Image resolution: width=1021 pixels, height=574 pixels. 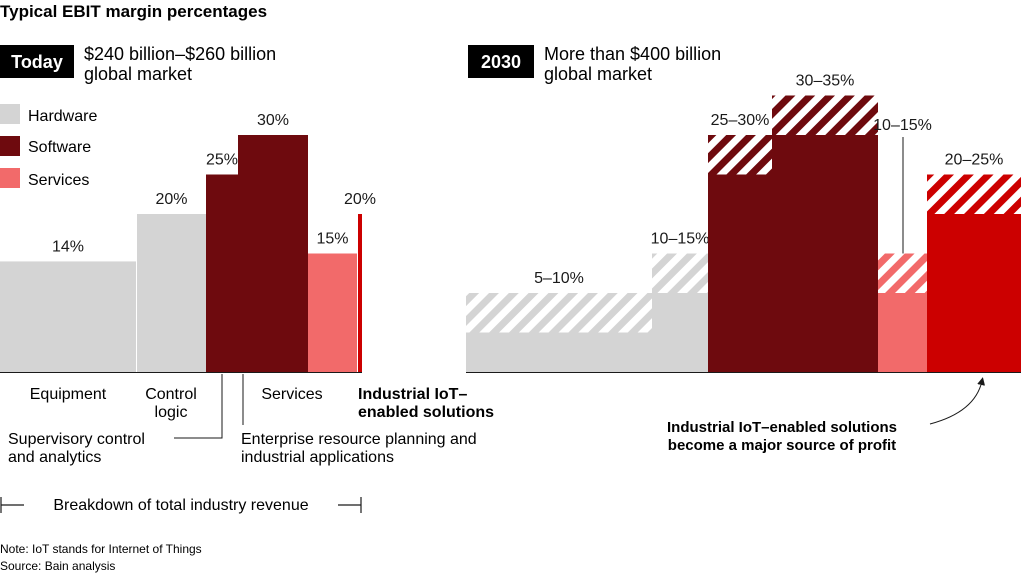 What do you see at coordinates (598, 74) in the screenshot?
I see `2030-subtitle-line2: global market` at bounding box center [598, 74].